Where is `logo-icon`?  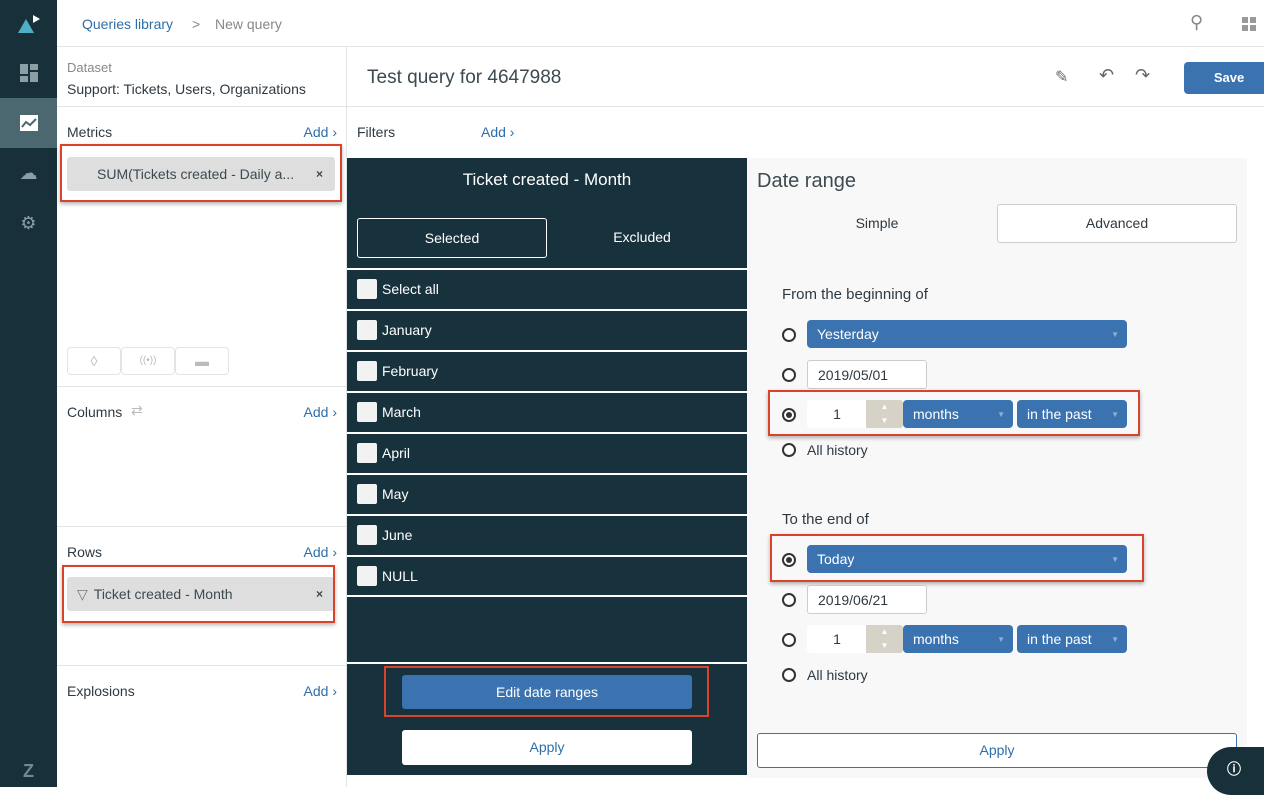 logo-icon is located at coordinates (28, 23).